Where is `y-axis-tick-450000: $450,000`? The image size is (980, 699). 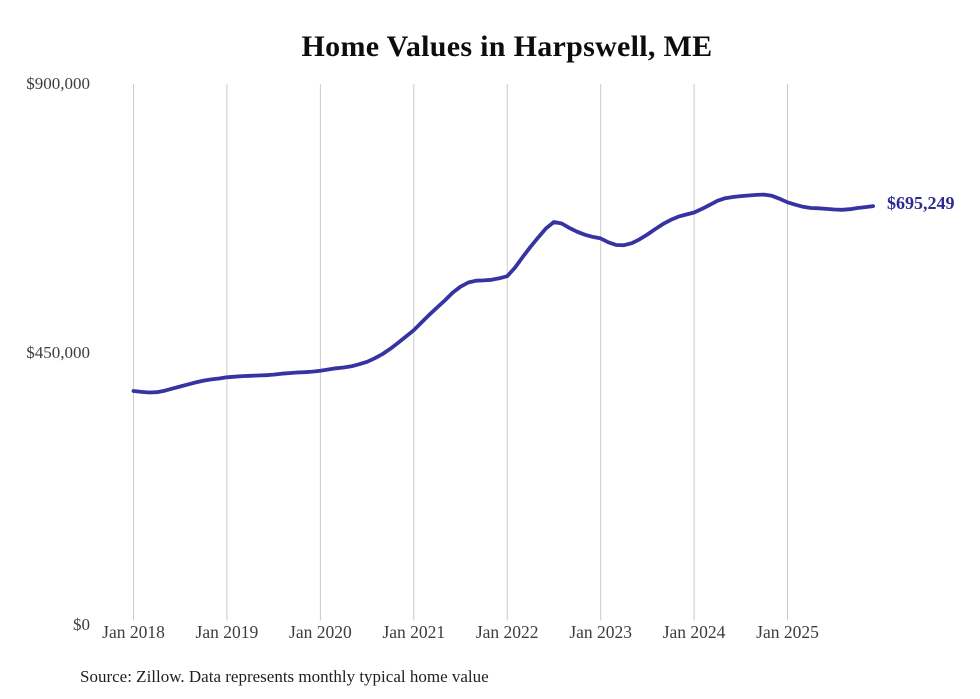 y-axis-tick-450000: $450,000 is located at coordinates (58, 352).